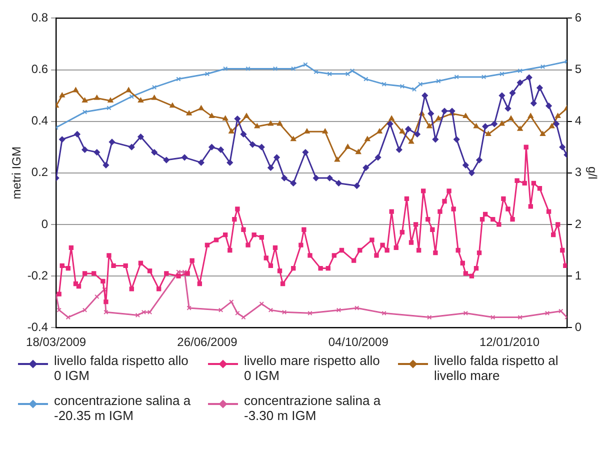  What do you see at coordinates (37, 327) in the screenshot?
I see `y-tick-label: -0.4` at bounding box center [37, 327].